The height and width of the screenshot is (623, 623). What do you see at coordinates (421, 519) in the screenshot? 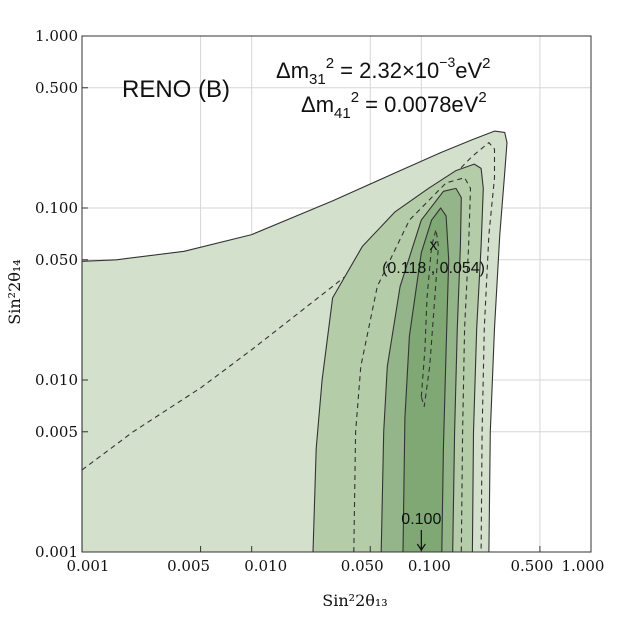
I see `arrow-label: 0.100` at bounding box center [421, 519].